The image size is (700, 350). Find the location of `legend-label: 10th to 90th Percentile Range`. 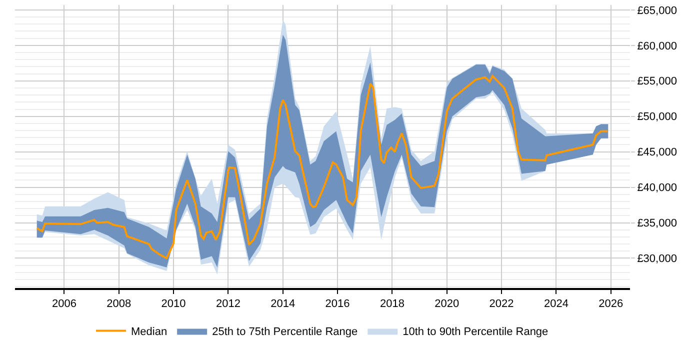

legend-label: 10th to 90th Percentile Range is located at coordinates (475, 332).